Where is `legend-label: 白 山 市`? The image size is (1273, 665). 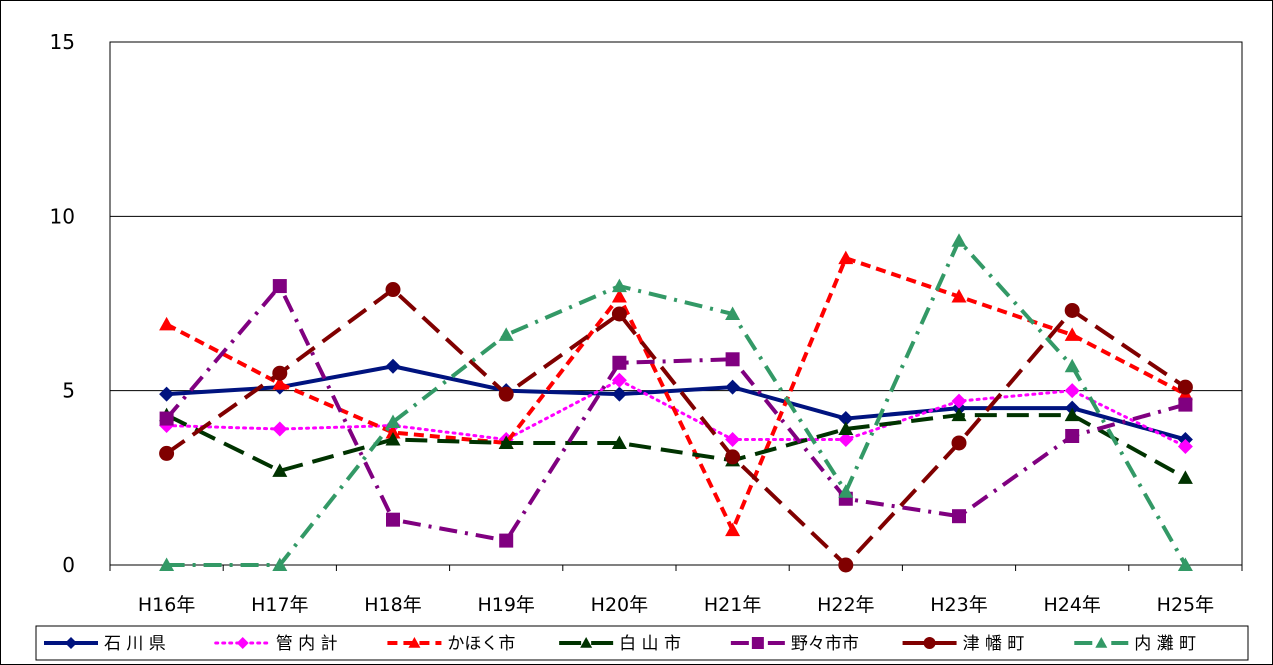 legend-label: 白 山 市 is located at coordinates (650, 644).